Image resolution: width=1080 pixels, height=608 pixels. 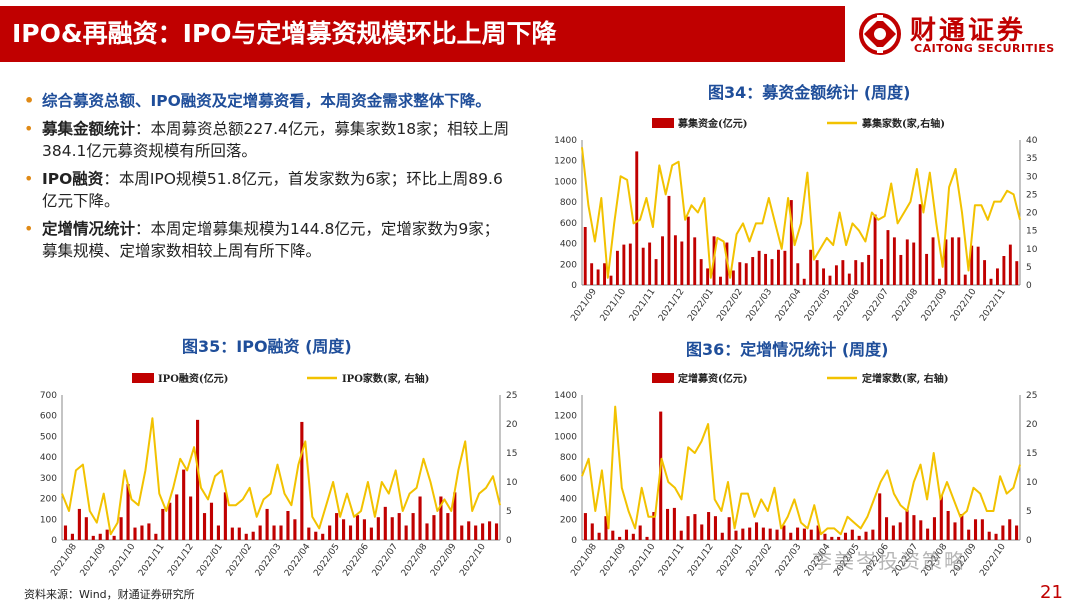 I want to click on company-logo: 财通证券 CAITONG SECURITIES, so click(x=956, y=35).